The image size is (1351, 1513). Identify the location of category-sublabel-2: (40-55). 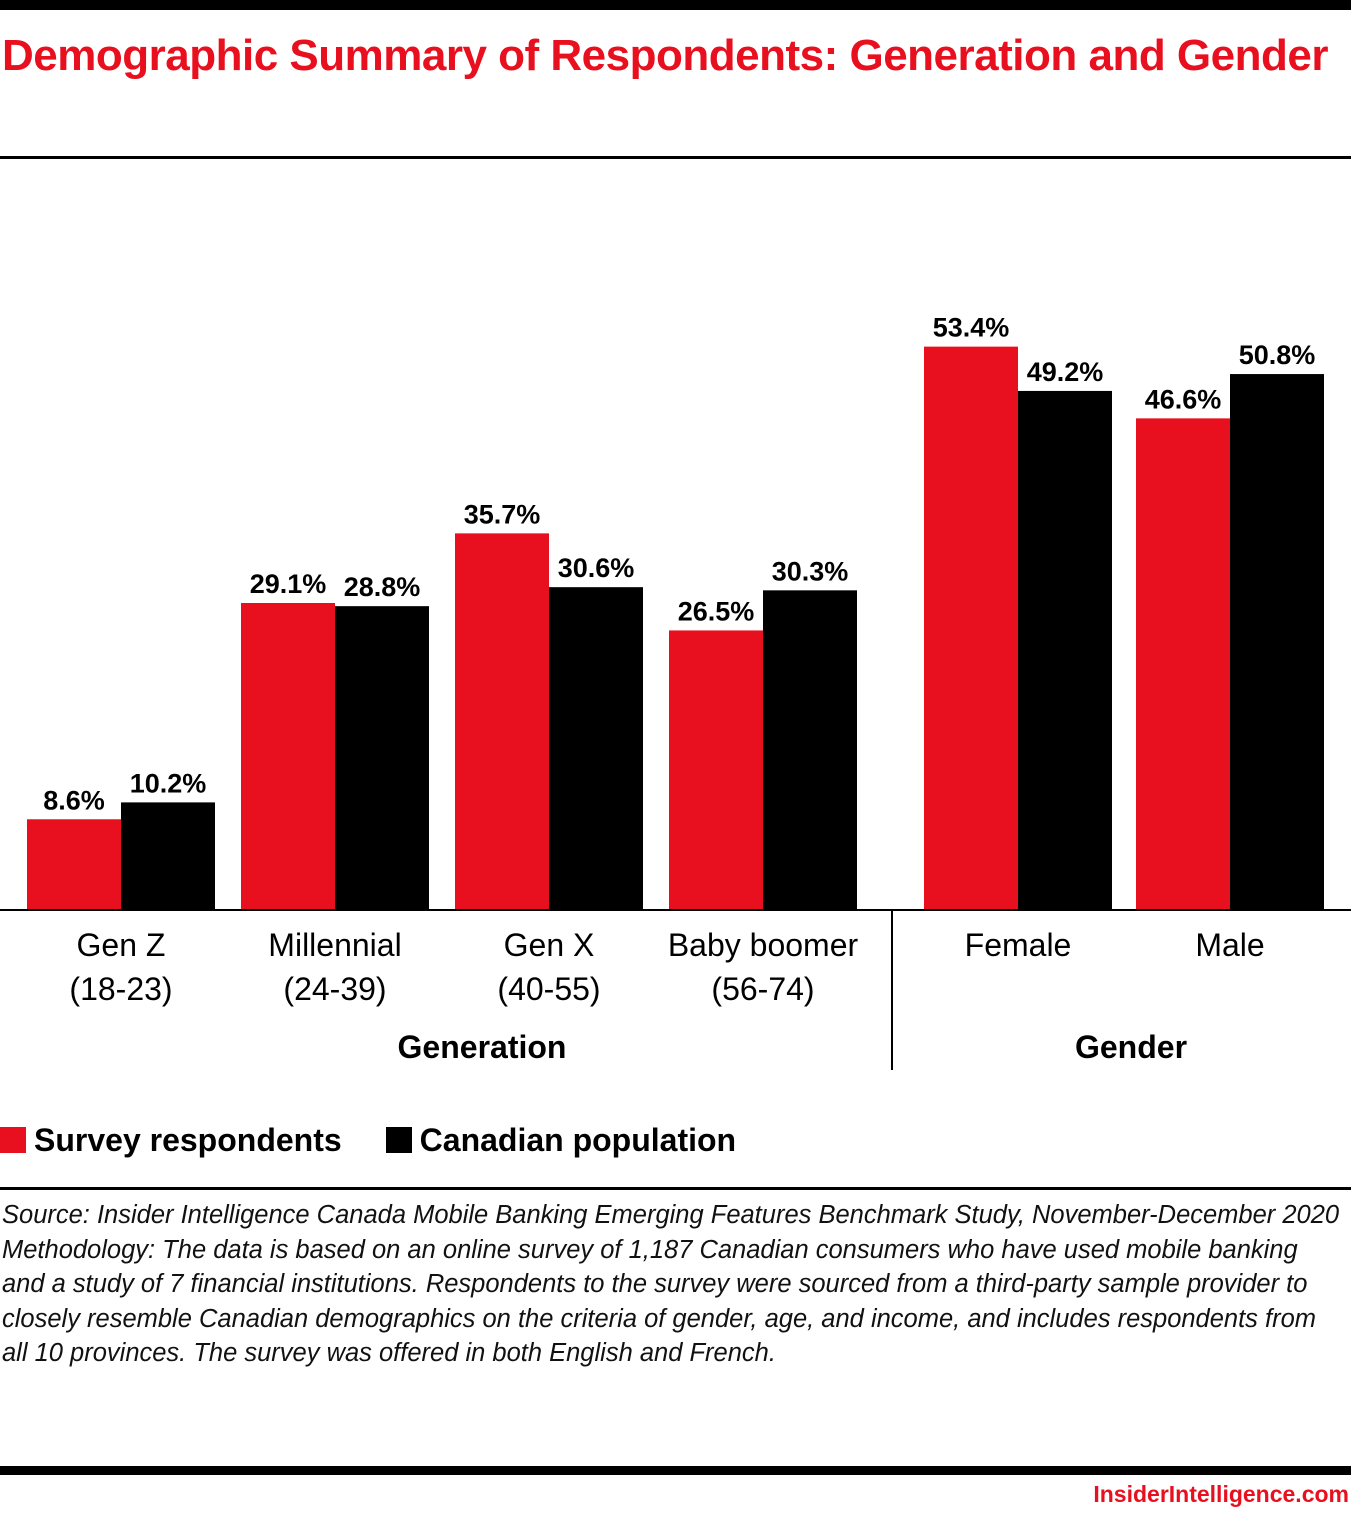
(548, 989).